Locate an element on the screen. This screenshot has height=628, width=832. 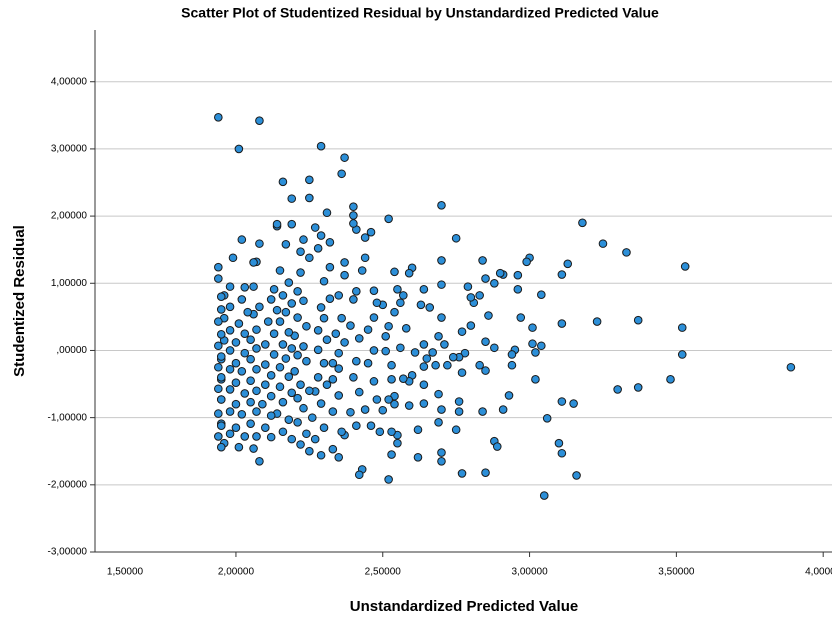
y-tick-label: -1,00000 is located at coordinates (68, 417).